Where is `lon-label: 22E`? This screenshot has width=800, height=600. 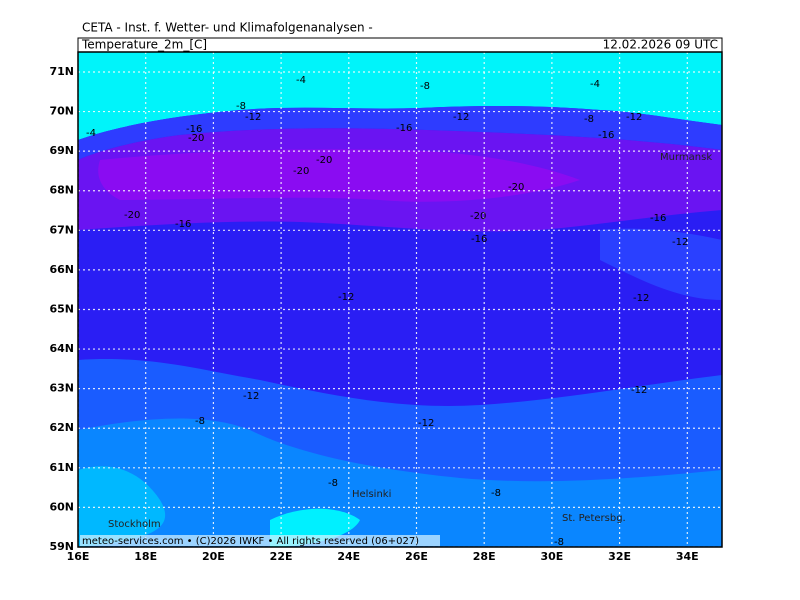
lon-label: 22E is located at coordinates (281, 556).